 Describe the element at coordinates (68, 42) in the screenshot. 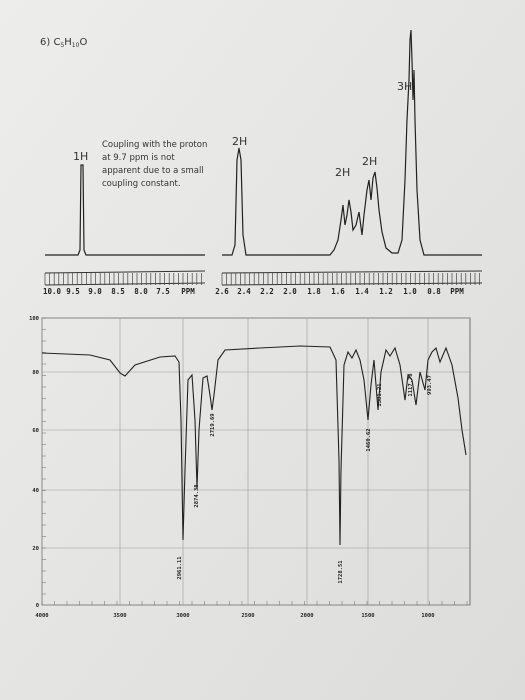

I see `formula: H` at that location.